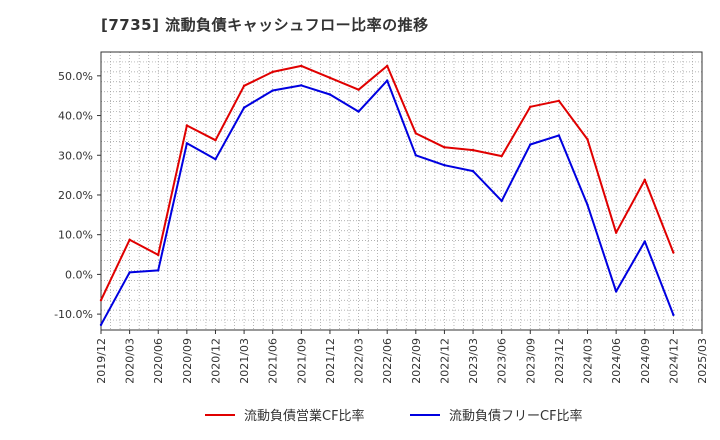 Image resolution: width=720 pixels, height=440 pixels. What do you see at coordinates (101, 361) in the screenshot?
I see `x-tick-label: 2019/12` at bounding box center [101, 361].